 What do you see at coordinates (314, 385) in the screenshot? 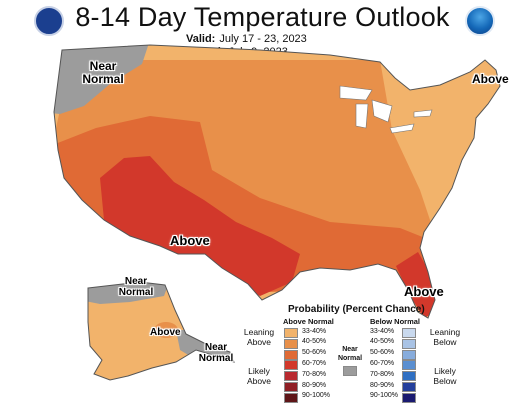
I see `legend-above-bin-label: 80-90%` at bounding box center [314, 385].